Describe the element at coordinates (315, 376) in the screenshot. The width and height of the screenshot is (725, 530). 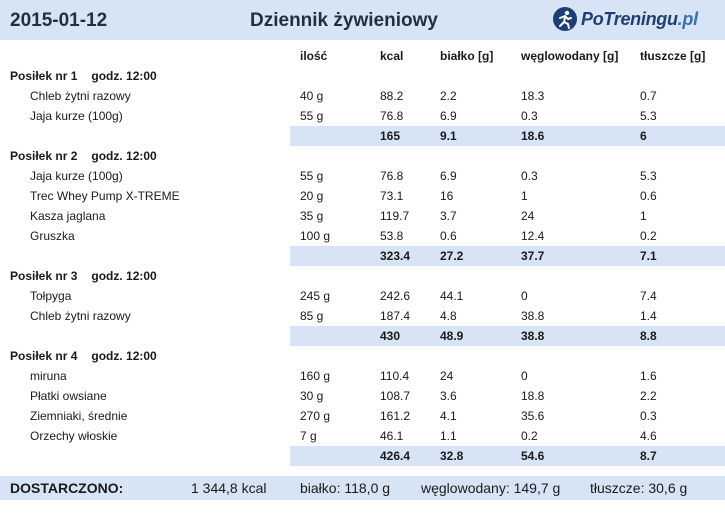
I see `food-quantity: 160 g` at that location.